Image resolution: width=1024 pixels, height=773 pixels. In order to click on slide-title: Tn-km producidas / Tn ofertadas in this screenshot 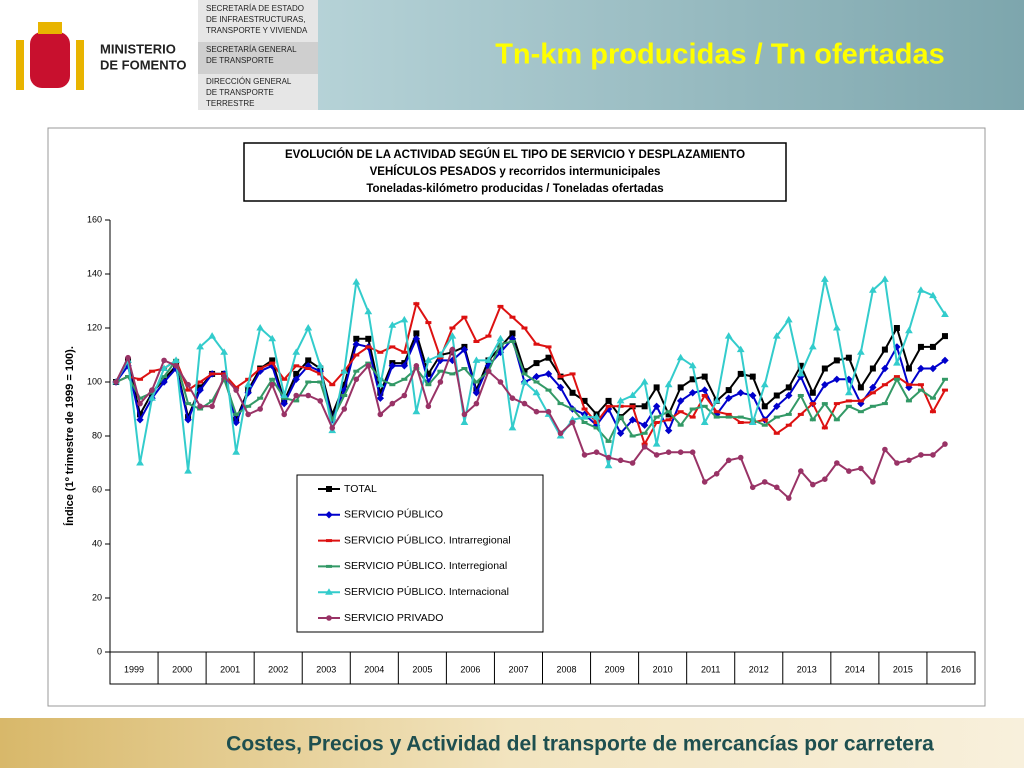, I will do `click(720, 55)`.